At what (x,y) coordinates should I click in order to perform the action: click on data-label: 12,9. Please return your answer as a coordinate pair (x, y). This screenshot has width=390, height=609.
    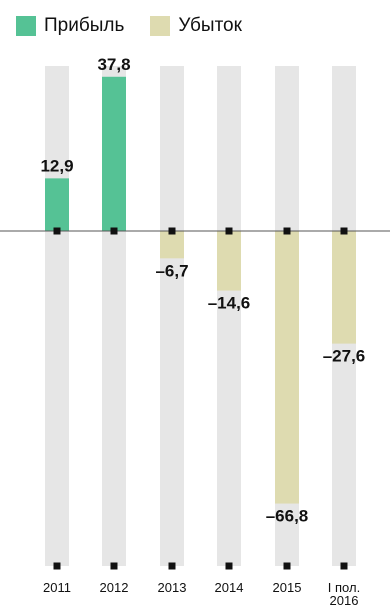
    Looking at the image, I should click on (56, 165).